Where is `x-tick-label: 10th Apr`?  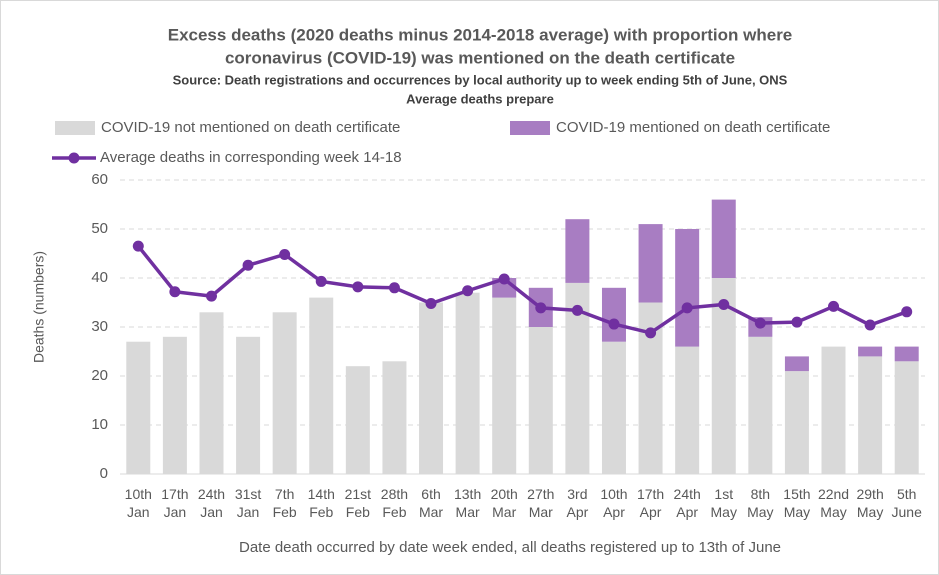 x-tick-label: 10th Apr is located at coordinates (613, 503).